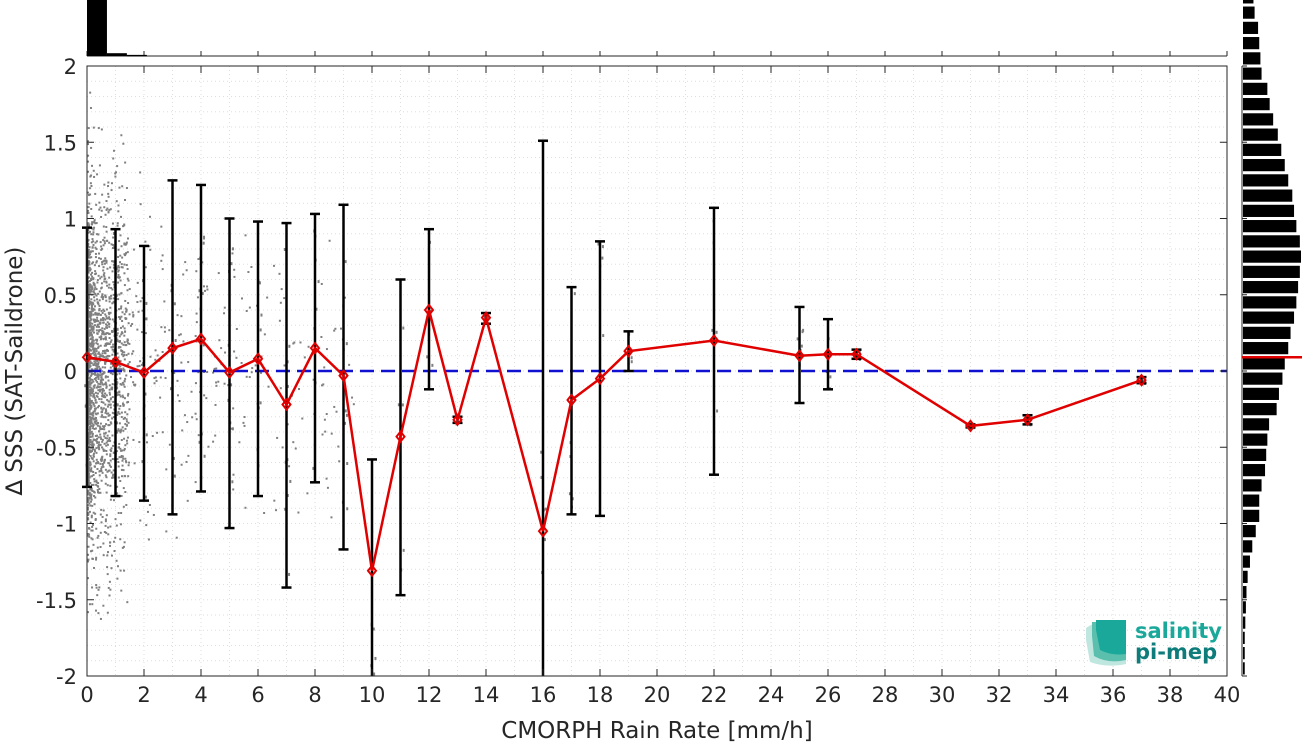  I want to click on right-histogram-bar, so click(1271, 241).